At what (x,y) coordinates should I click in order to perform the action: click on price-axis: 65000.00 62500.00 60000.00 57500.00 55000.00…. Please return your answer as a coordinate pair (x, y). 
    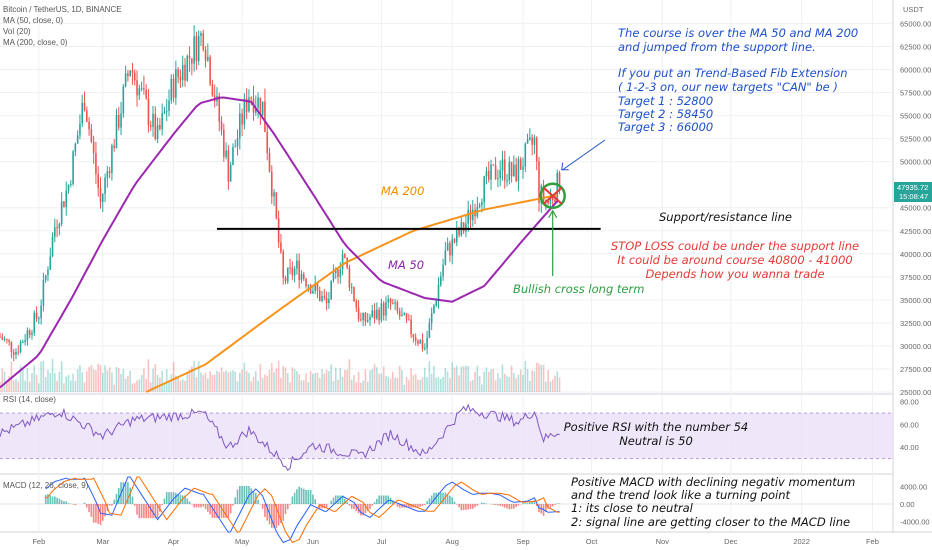
    Looking at the image, I should click on (915, 272).